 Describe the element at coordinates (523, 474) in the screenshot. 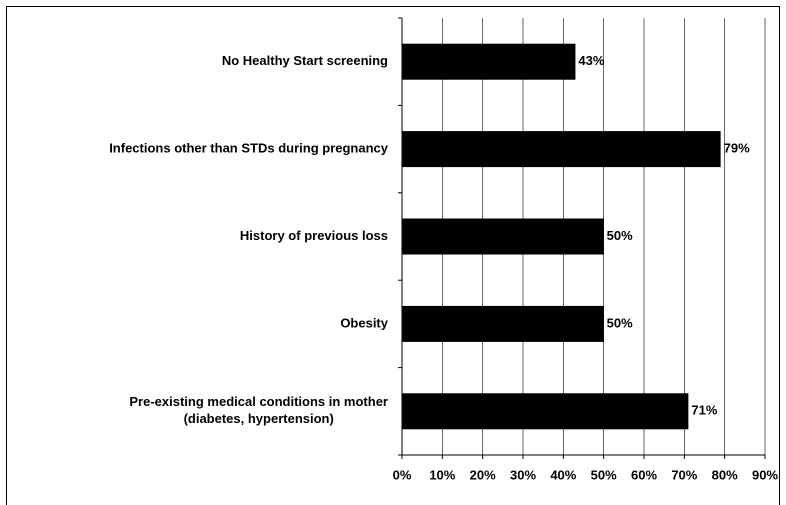

I see `x-tick-label: 30%` at that location.